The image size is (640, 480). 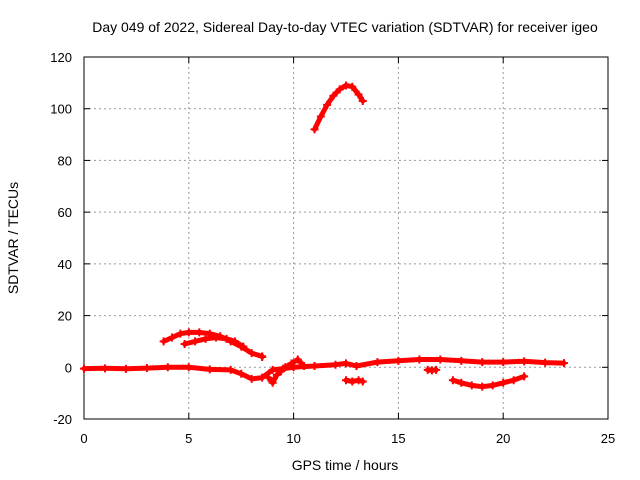 What do you see at coordinates (503, 438) in the screenshot?
I see `x-tick-label: 20` at bounding box center [503, 438].